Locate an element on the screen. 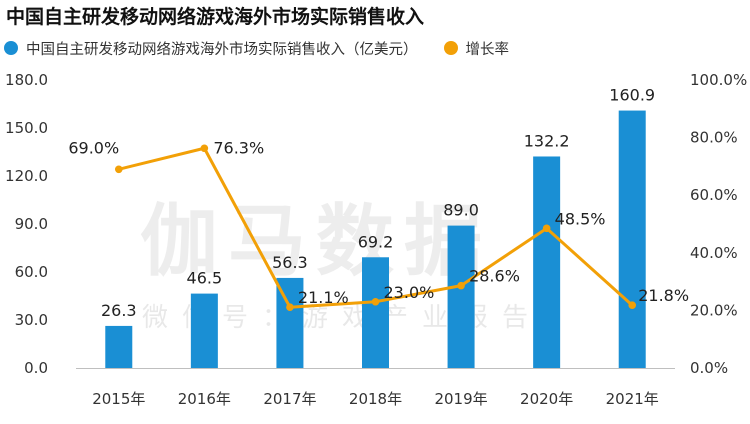 This screenshot has height=424, width=750. legend-label-revenue: 中国自主研发移动网络游戏海外市场实际销售收入（亿美元） is located at coordinates (222, 49).